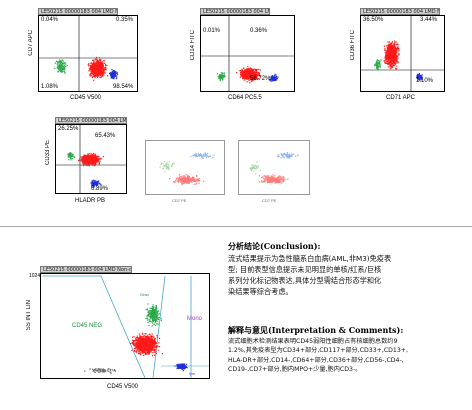  I want to click on plot1-cloud-blue, so click(114, 74).